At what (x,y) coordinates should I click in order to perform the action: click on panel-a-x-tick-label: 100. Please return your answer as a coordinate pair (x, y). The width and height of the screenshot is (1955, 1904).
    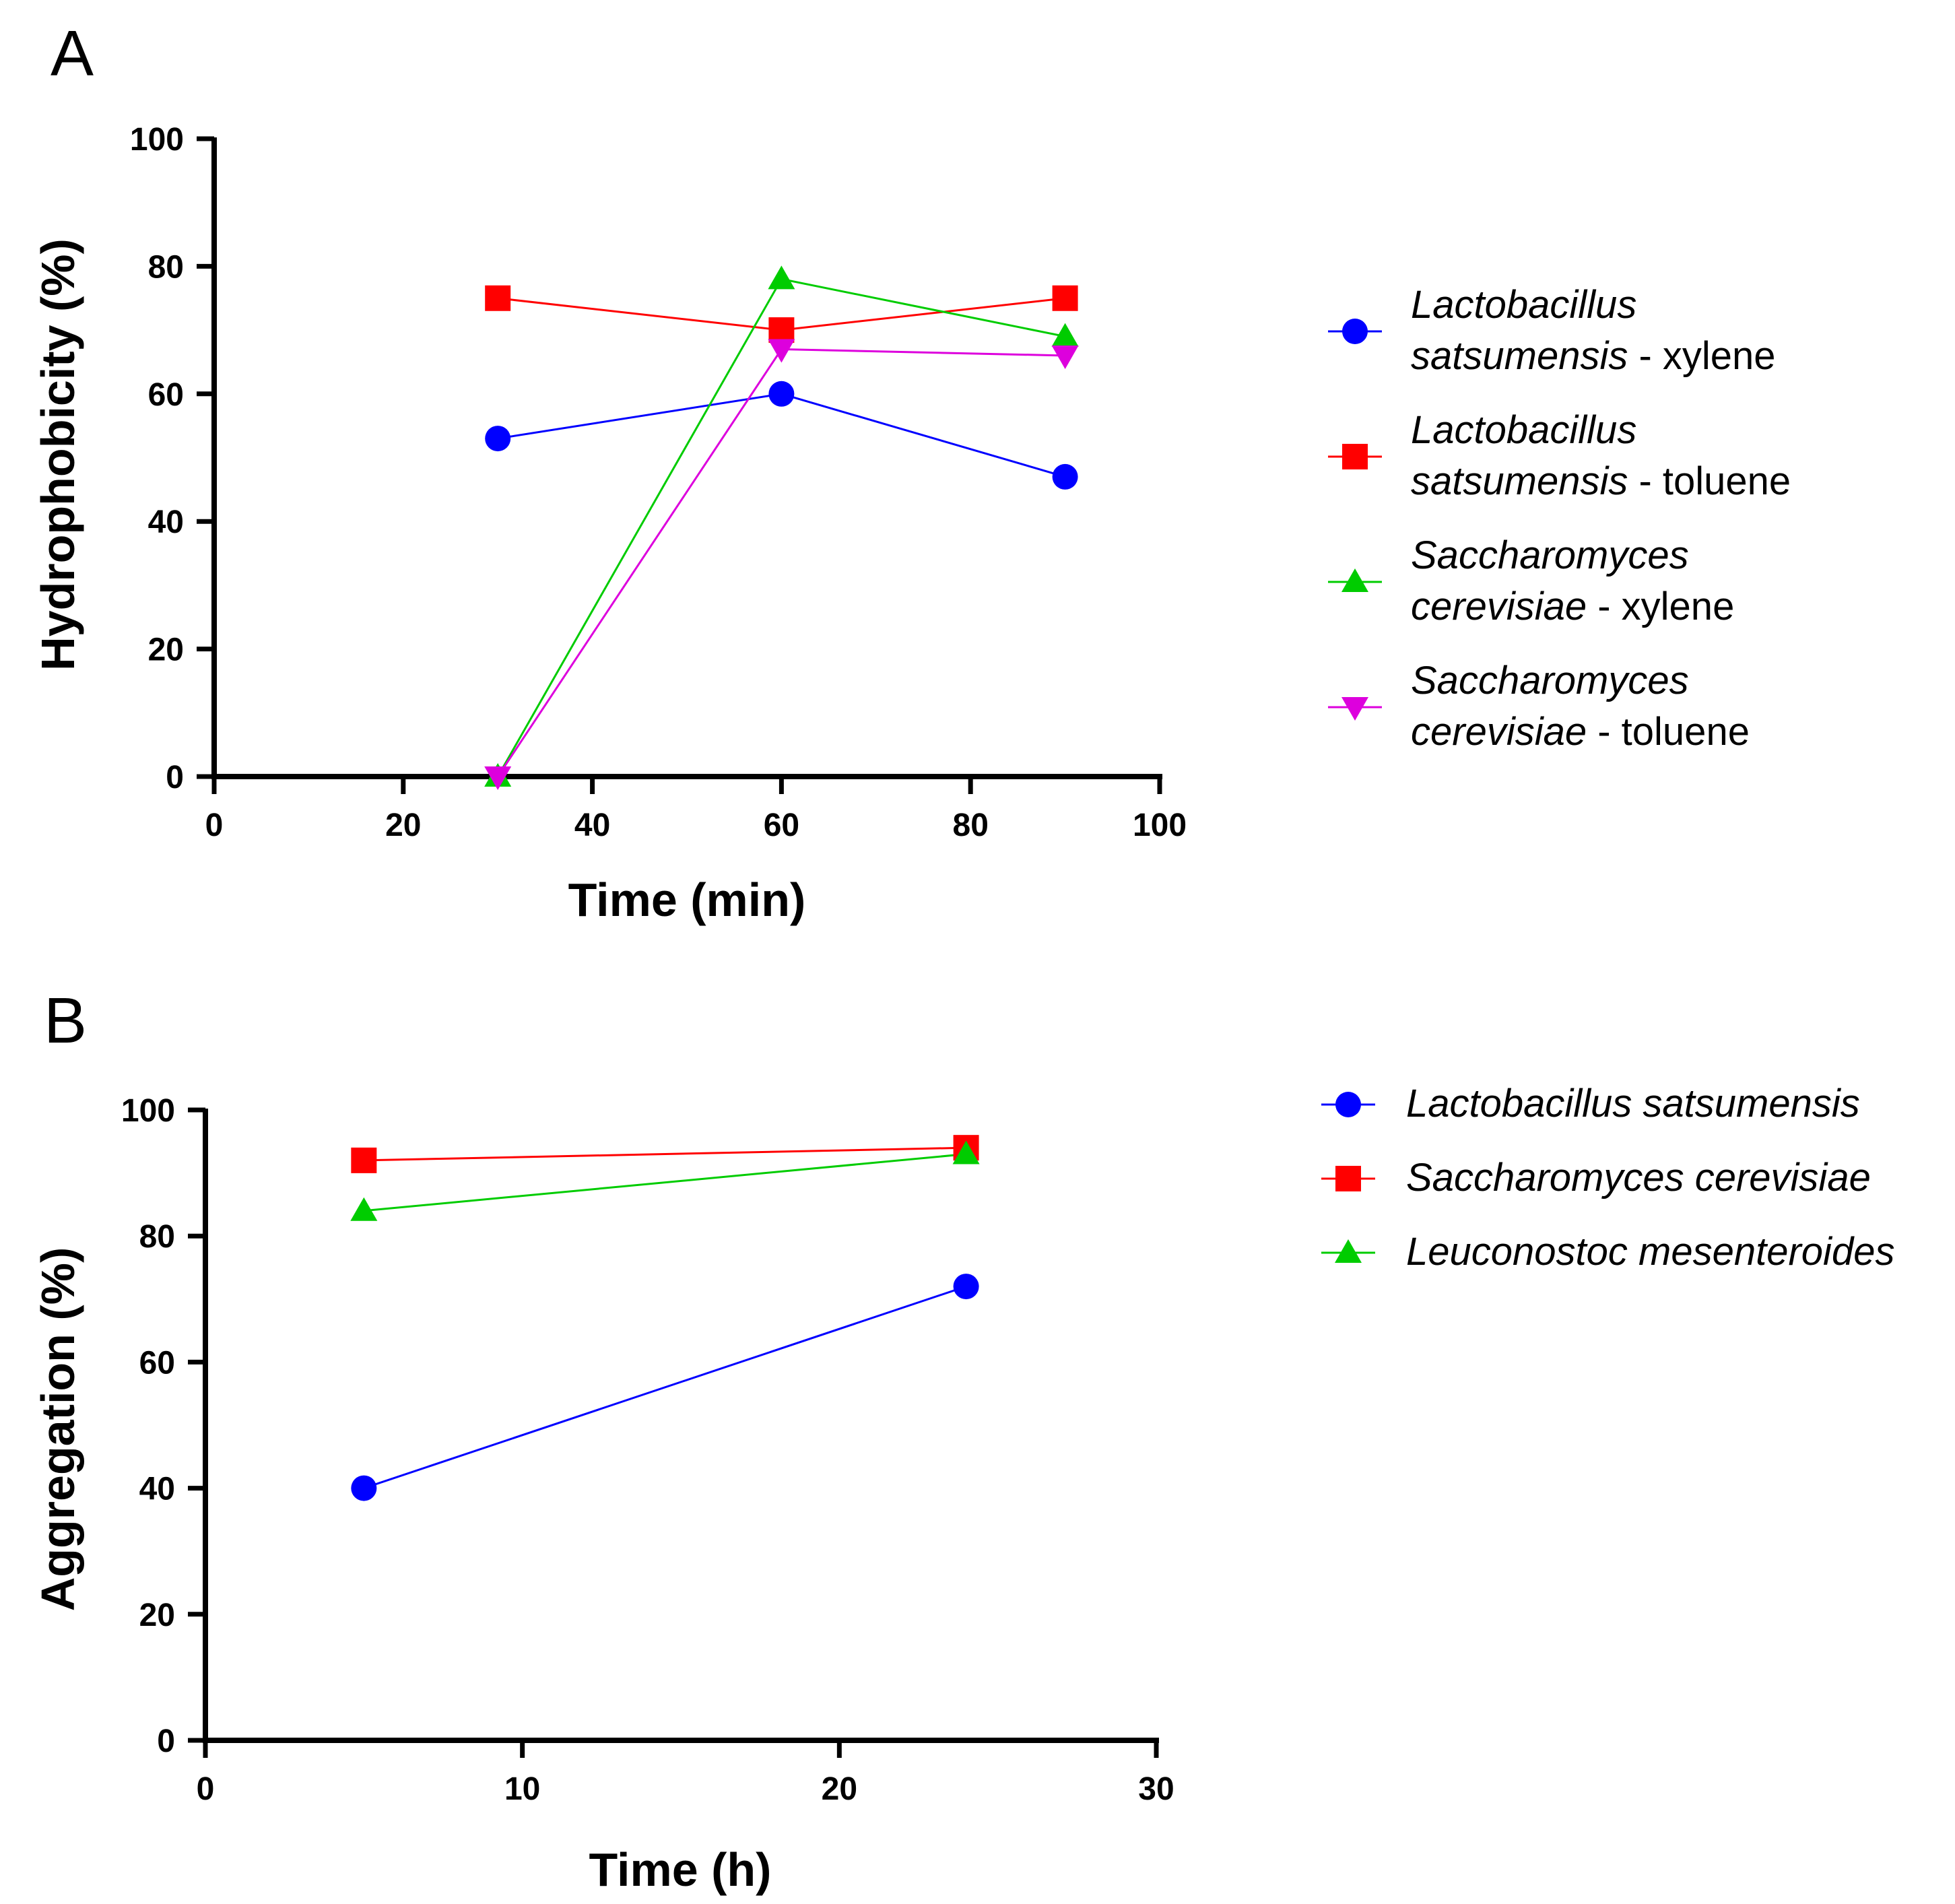
    Looking at the image, I should click on (1160, 826).